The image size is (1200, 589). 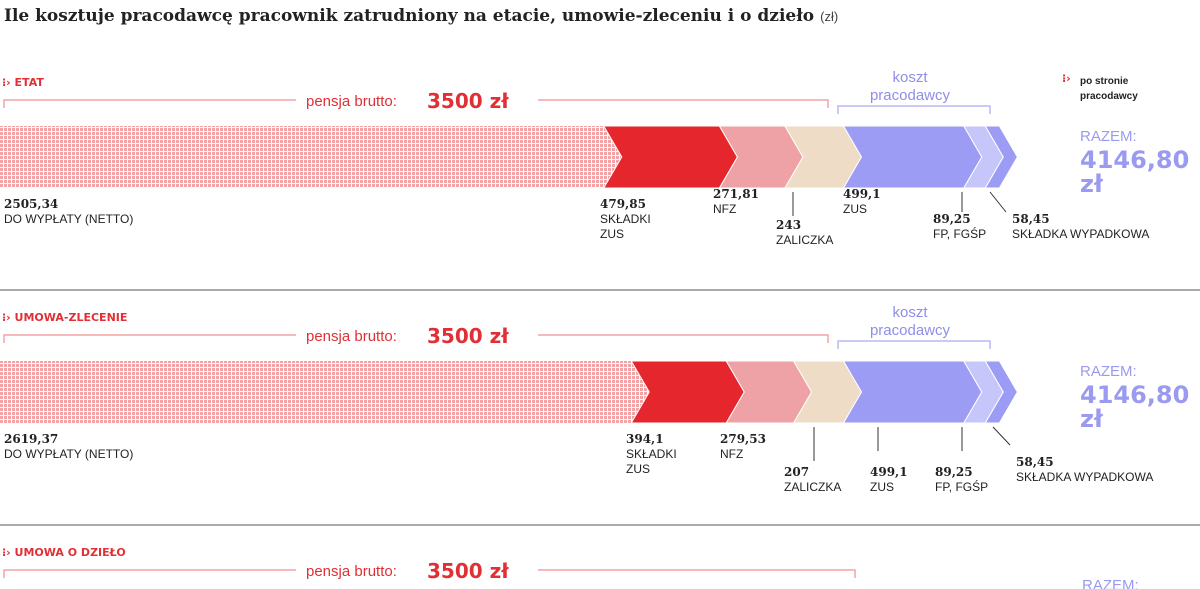 I want to click on bar-zus, so click(x=670, y=157).